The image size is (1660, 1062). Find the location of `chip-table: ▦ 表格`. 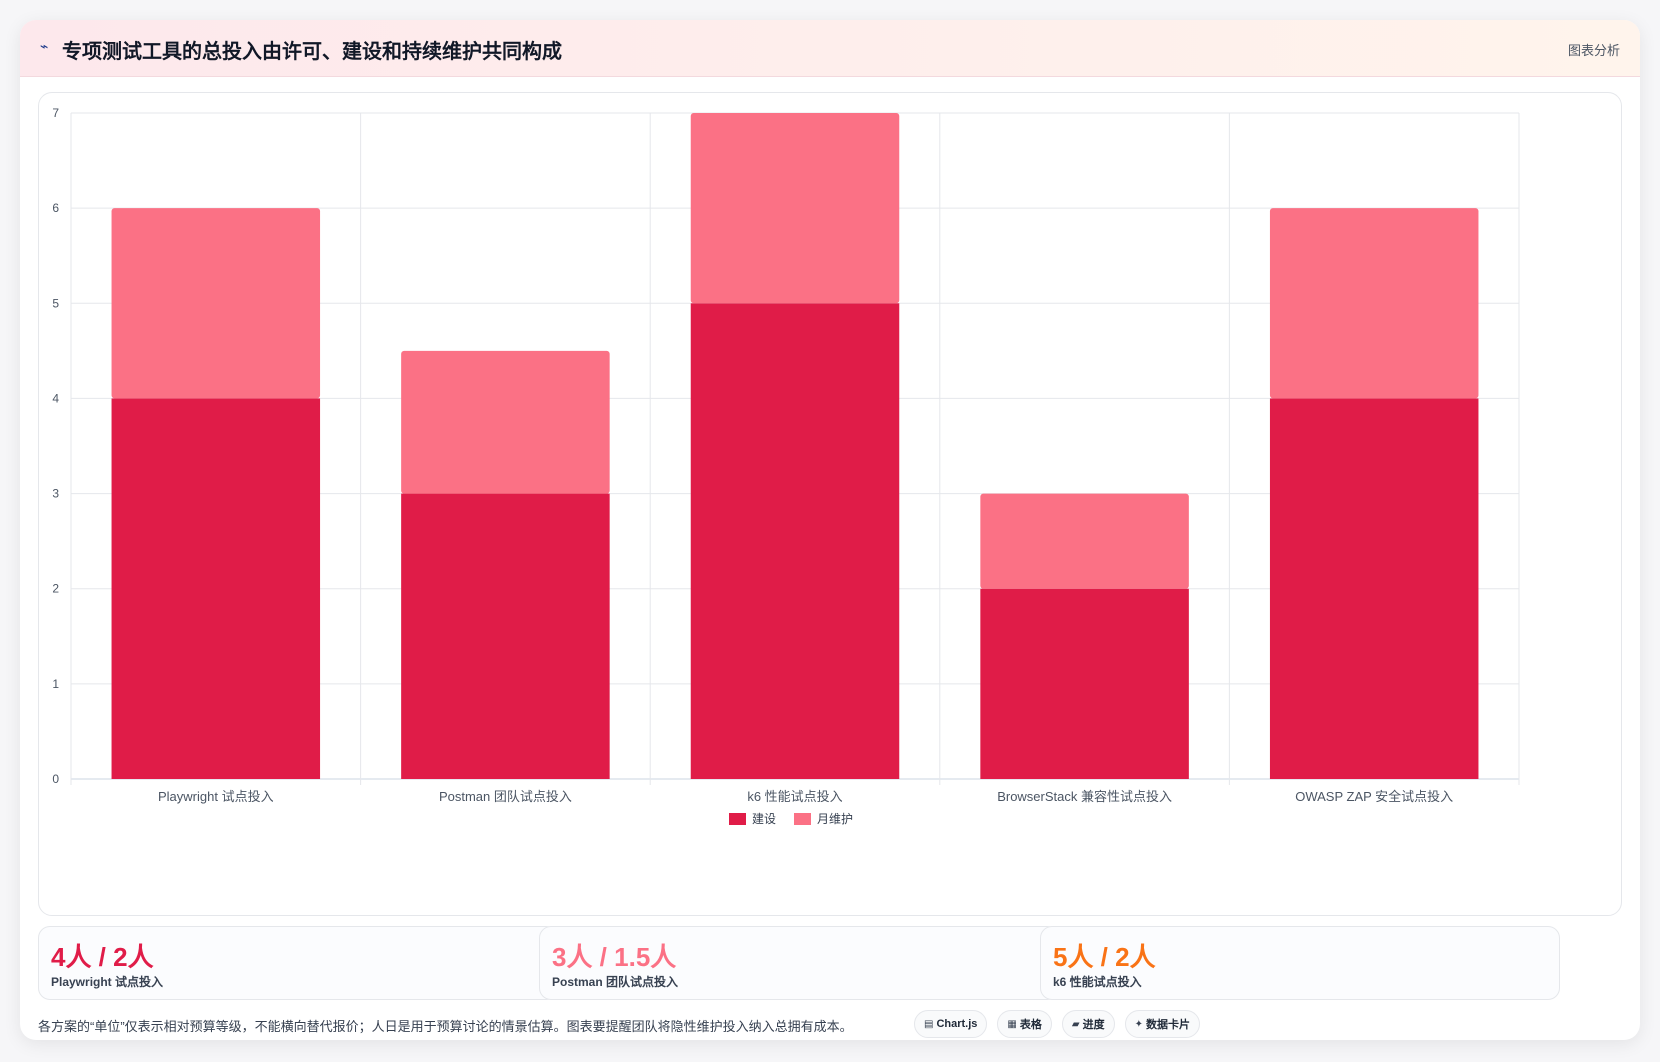

chip-table: ▦ 表格 is located at coordinates (1024, 1024).